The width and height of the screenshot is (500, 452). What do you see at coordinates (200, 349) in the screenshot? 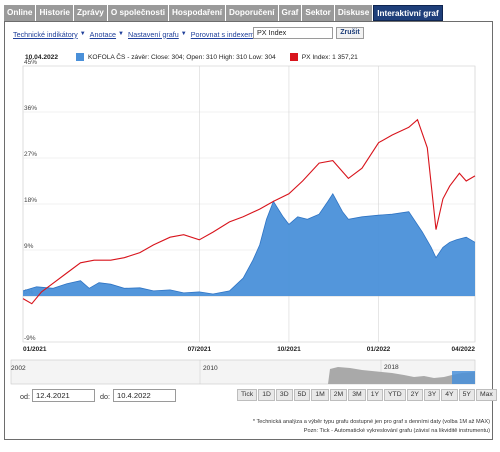
I see `x-tick-label: 07/2021` at bounding box center [200, 349].